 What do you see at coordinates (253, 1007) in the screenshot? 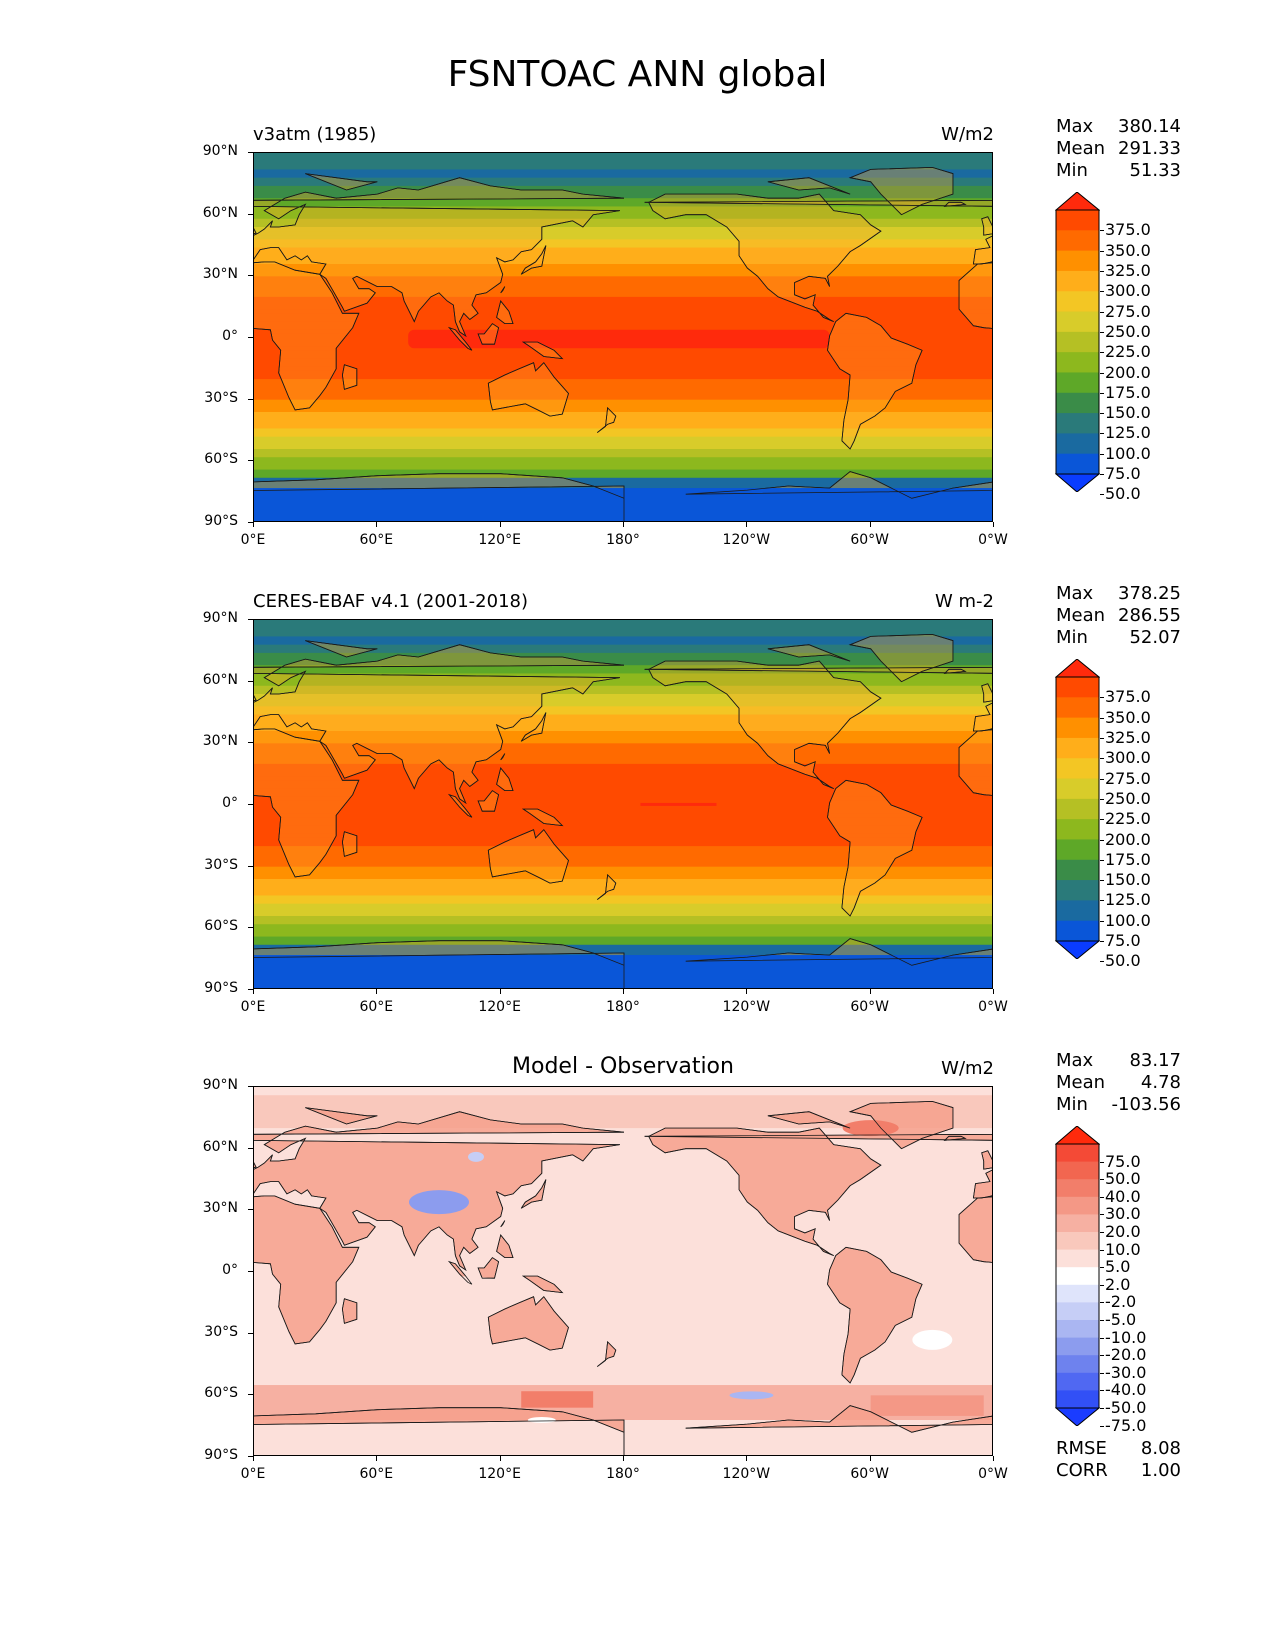
I see `lon-tick-label: 0°E` at bounding box center [253, 1007].